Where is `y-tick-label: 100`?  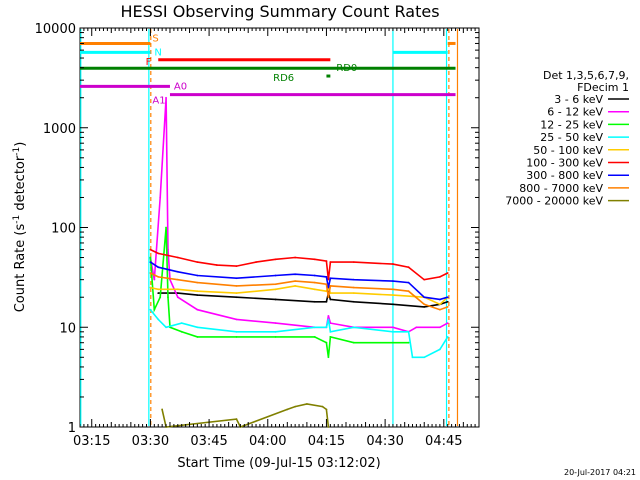 y-tick-label: 100 is located at coordinates (63, 229).